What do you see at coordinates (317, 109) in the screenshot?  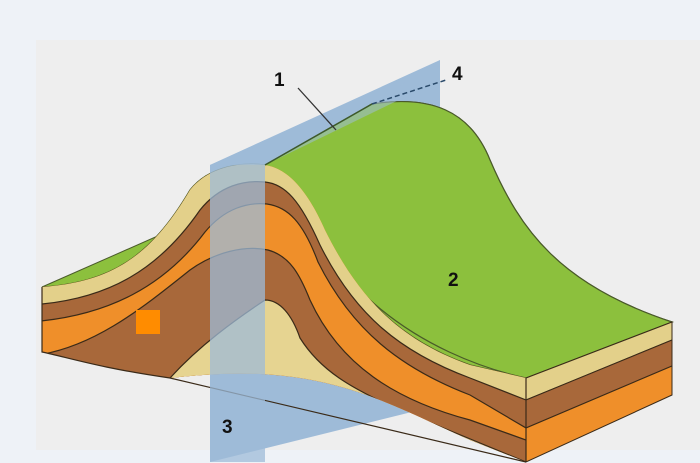 I see `label-1-leader` at bounding box center [317, 109].